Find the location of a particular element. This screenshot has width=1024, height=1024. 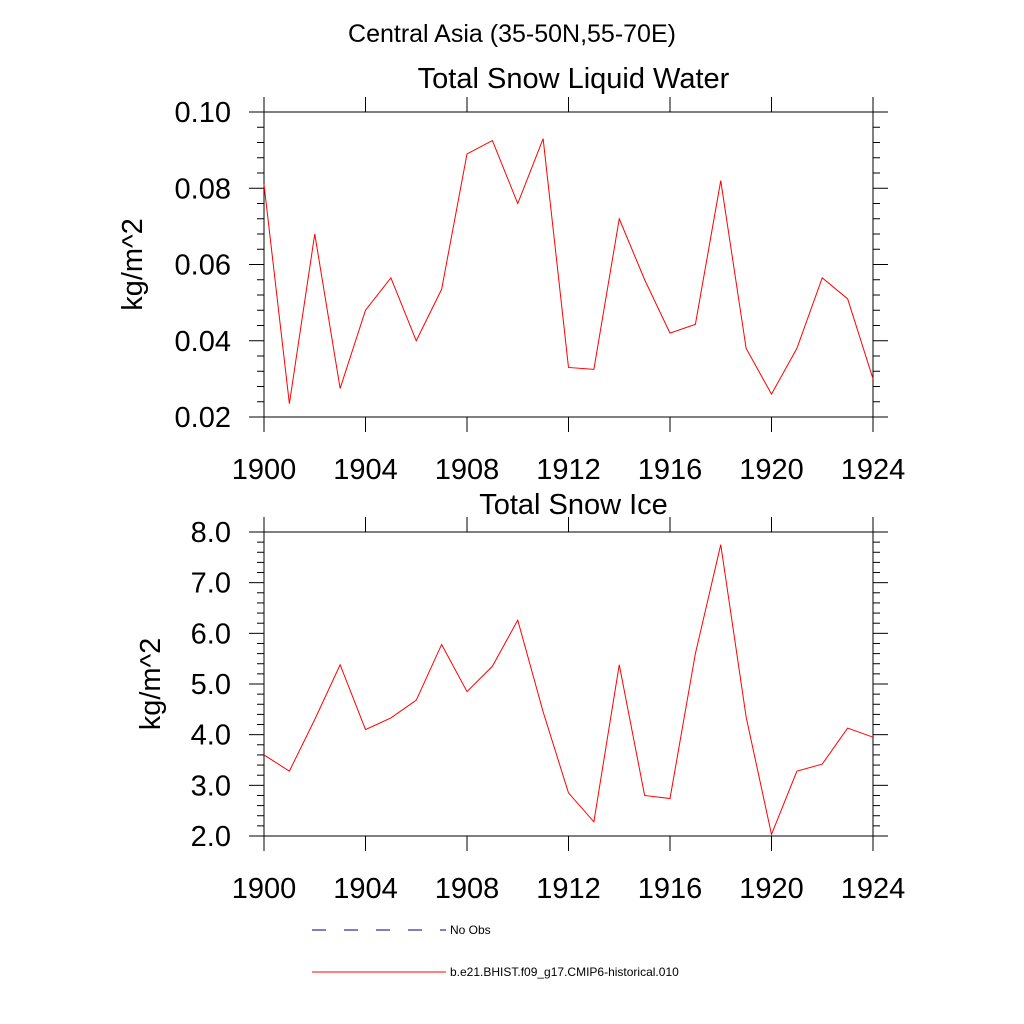

y-tick-label: 4.0 is located at coordinates (211, 736).